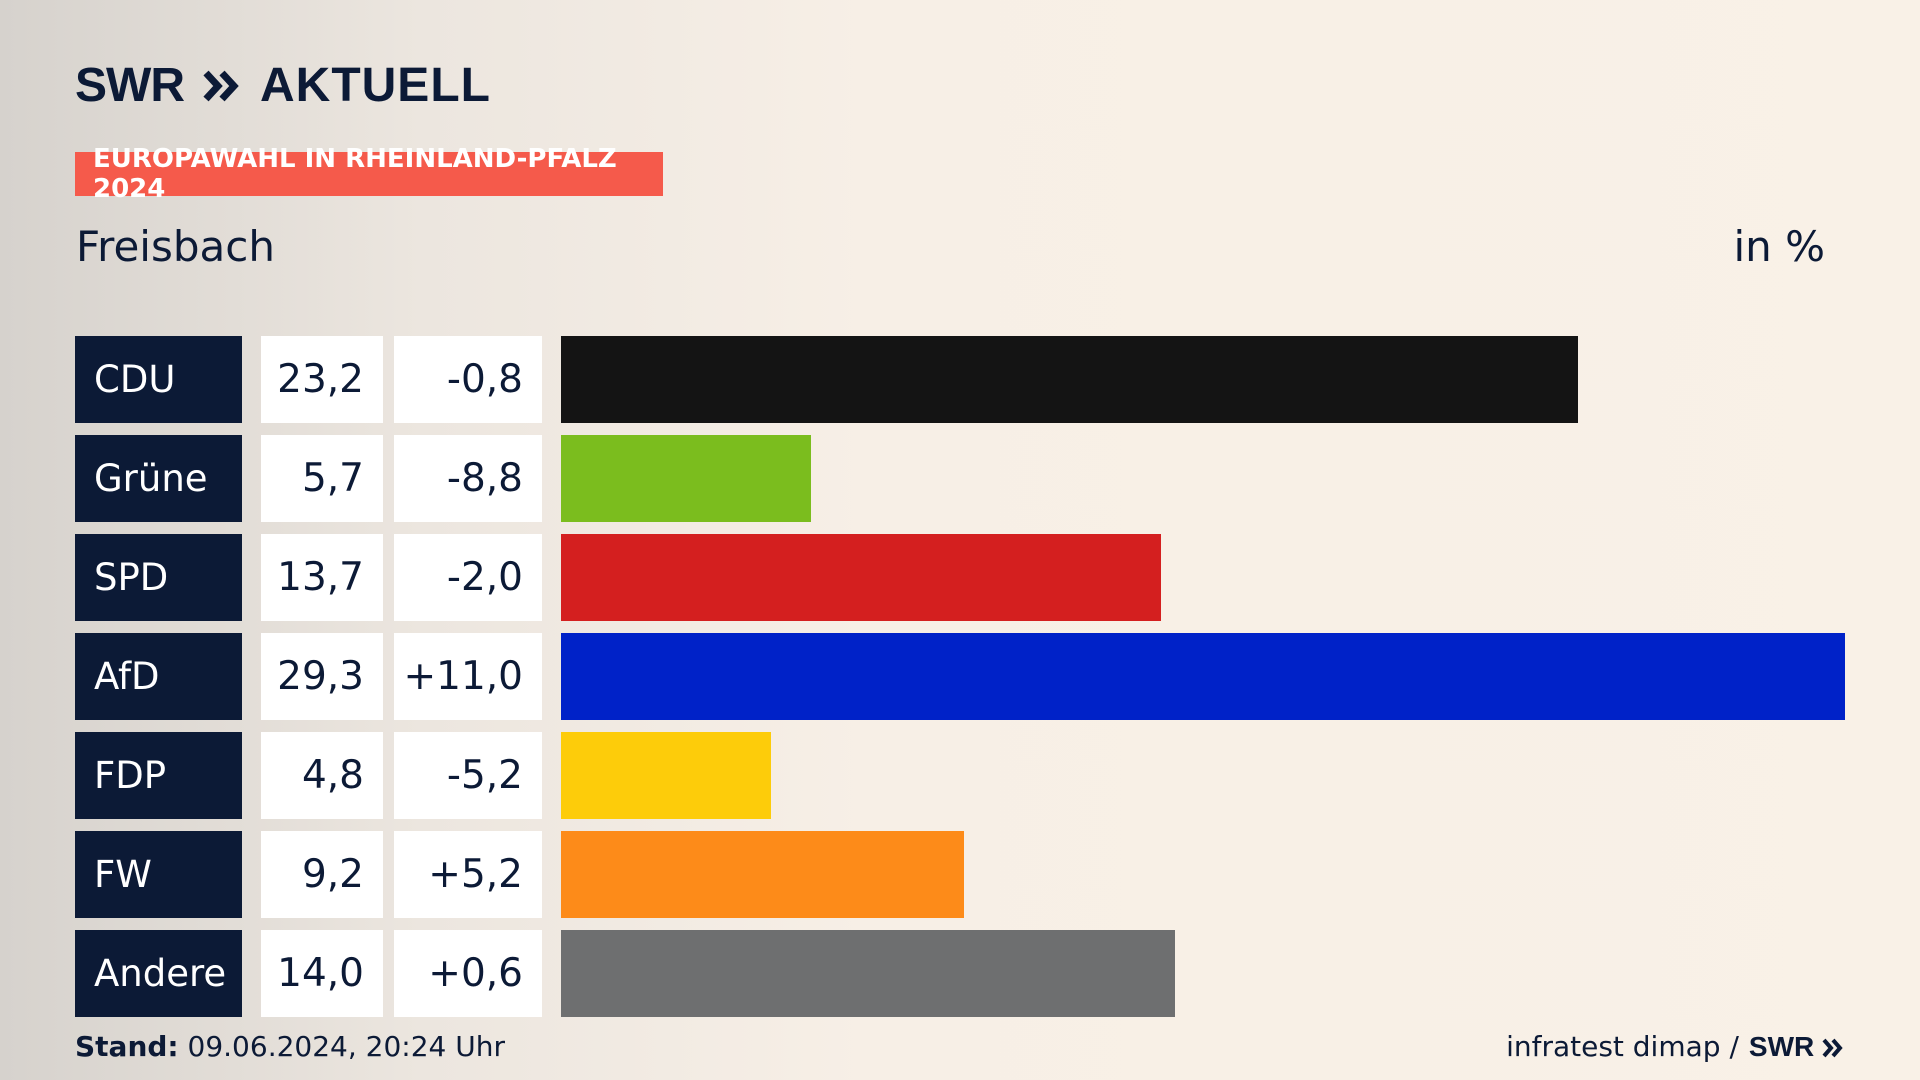 The height and width of the screenshot is (1080, 1920). Describe the element at coordinates (322, 775) in the screenshot. I see `vote-share-label: 4,8` at that location.